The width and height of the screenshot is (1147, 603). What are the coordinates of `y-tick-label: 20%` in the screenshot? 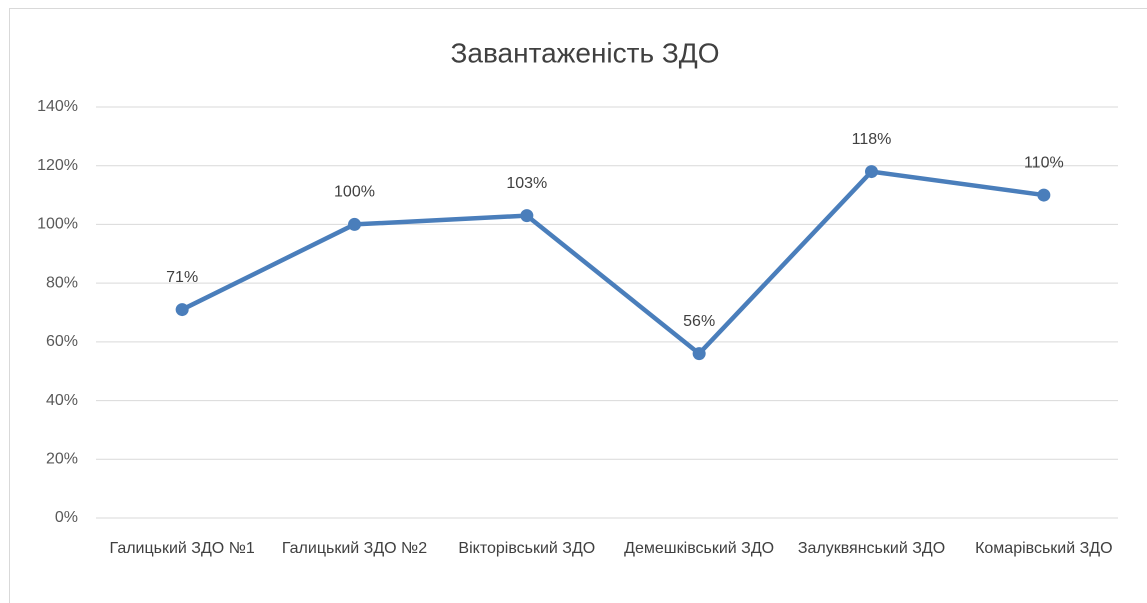 It's located at (62, 459).